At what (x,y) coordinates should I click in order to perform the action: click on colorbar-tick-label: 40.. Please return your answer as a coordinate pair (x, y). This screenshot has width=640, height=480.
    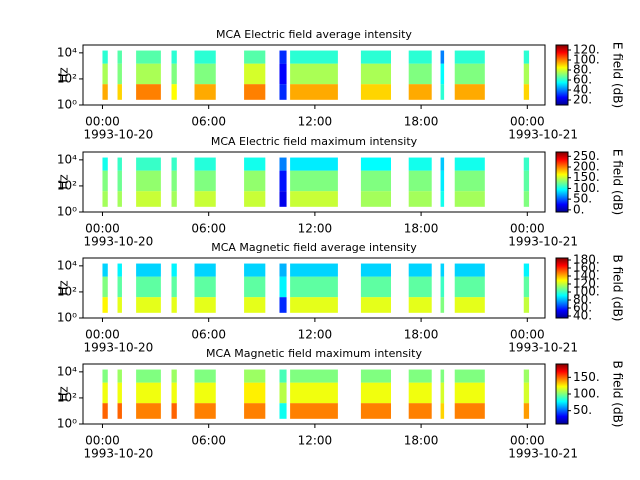
    Looking at the image, I should click on (582, 90).